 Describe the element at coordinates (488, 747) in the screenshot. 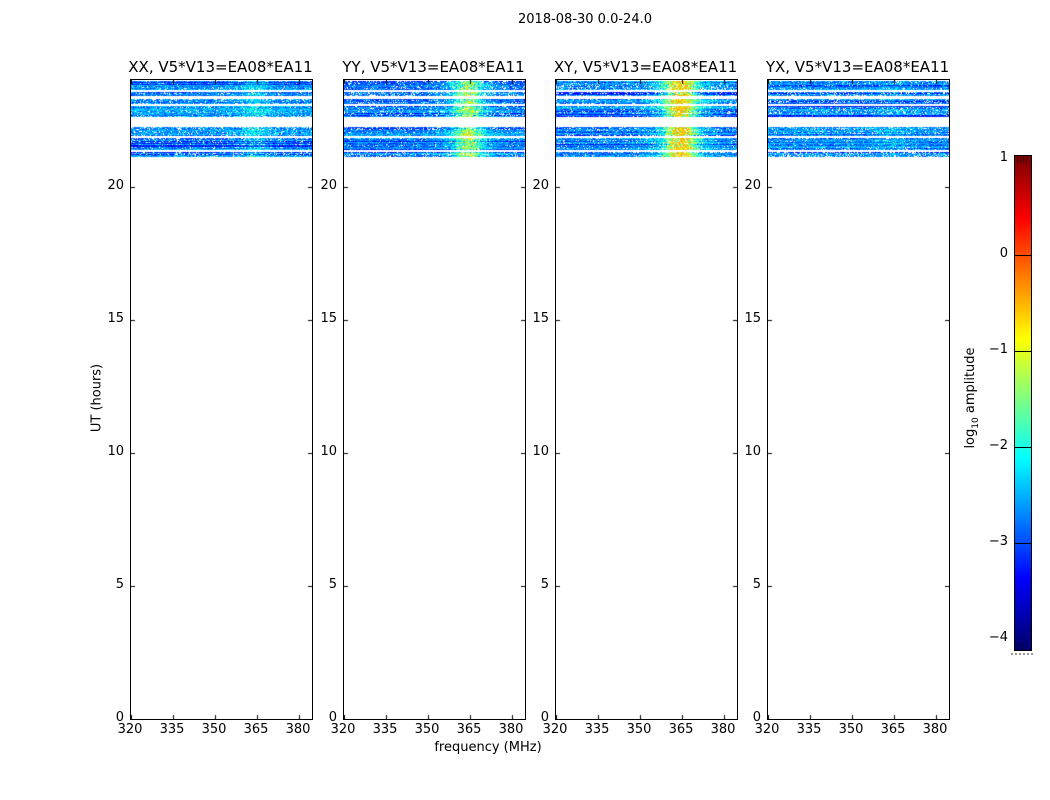

I see `x-axis-label: frequency (MHz)` at that location.